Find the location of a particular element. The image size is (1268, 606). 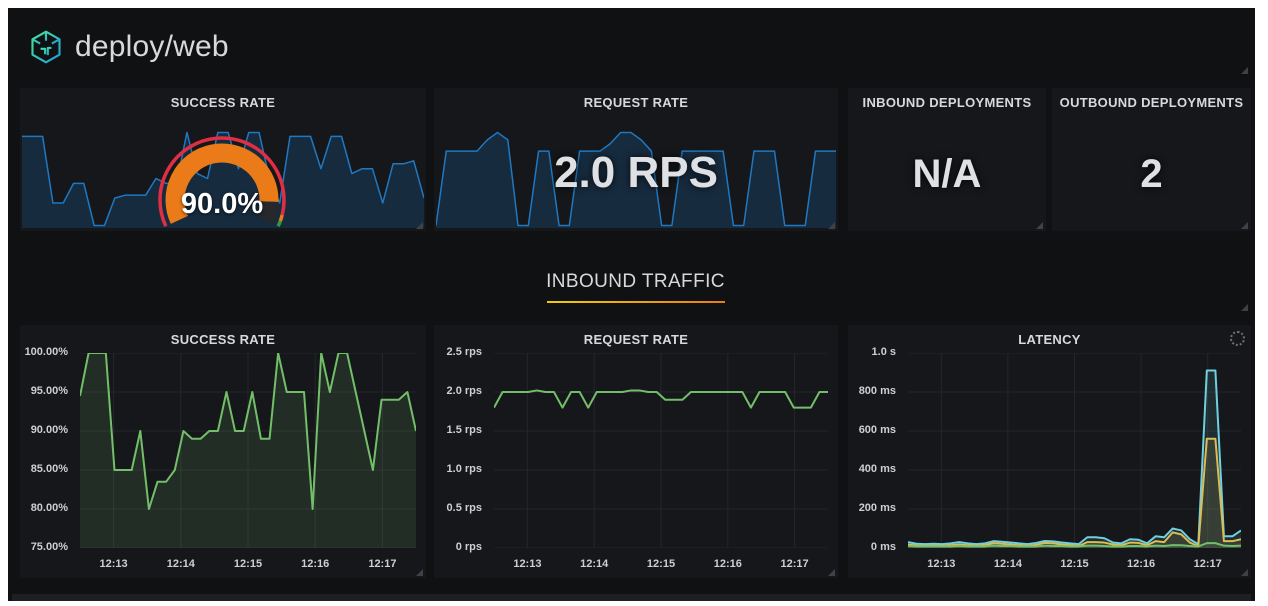

y-tick-label: 90.00% is located at coordinates (49, 430).